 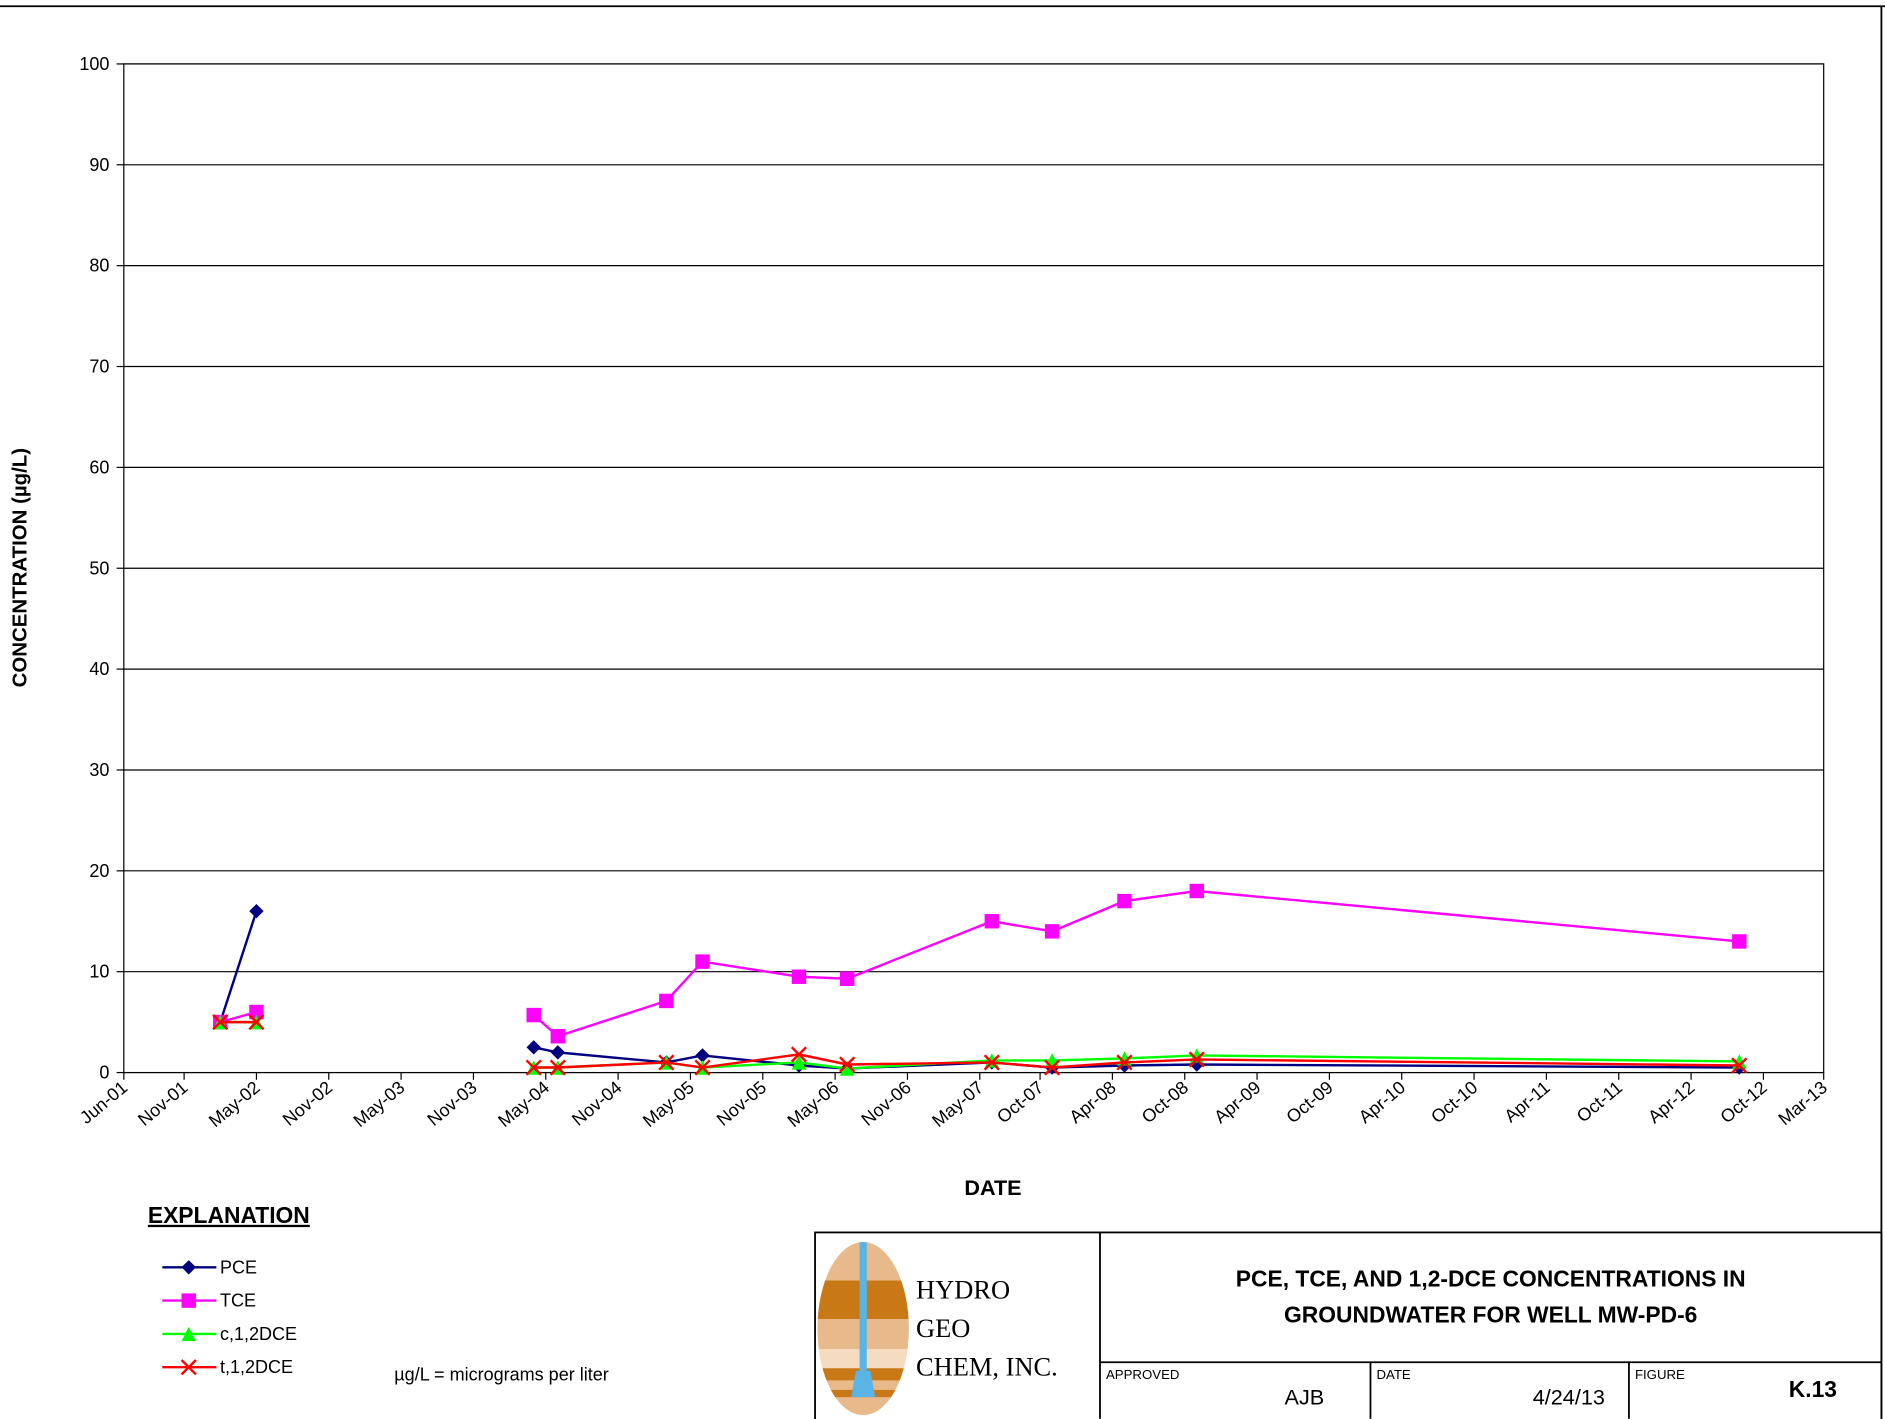 What do you see at coordinates (99, 367) in the screenshot?
I see `y-tick-label: 70` at bounding box center [99, 367].